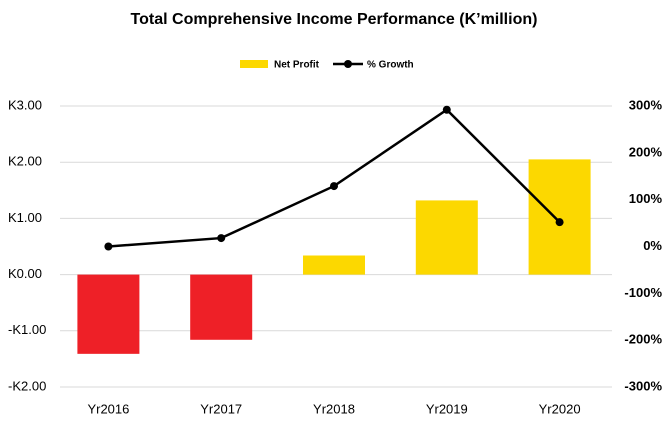 This screenshot has height=421, width=669. What do you see at coordinates (221, 408) in the screenshot?
I see `x-tick-label: Yr2017` at bounding box center [221, 408].